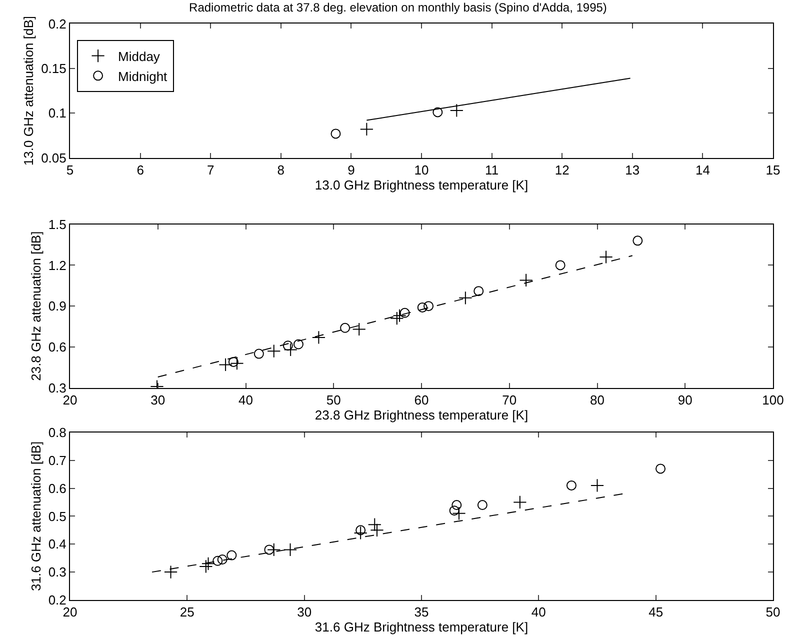 This screenshot has width=796, height=643. I want to click on x-tick-label: 10, so click(421, 170).